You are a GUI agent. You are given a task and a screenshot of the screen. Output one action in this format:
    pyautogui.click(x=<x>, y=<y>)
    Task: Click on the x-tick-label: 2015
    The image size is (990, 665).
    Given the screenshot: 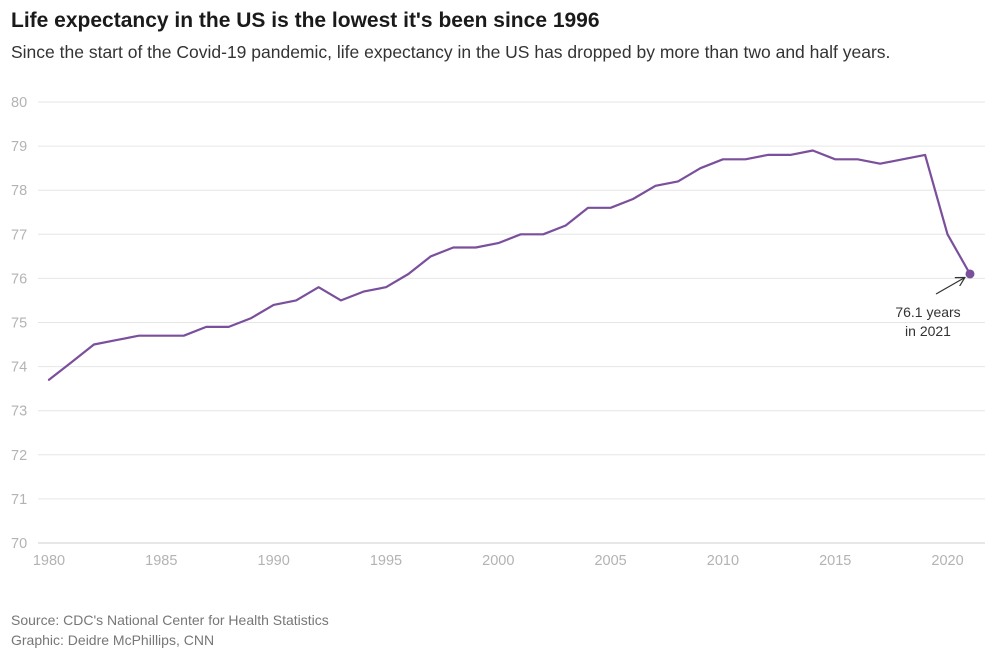 What is the action you would take?
    pyautogui.click(x=835, y=561)
    